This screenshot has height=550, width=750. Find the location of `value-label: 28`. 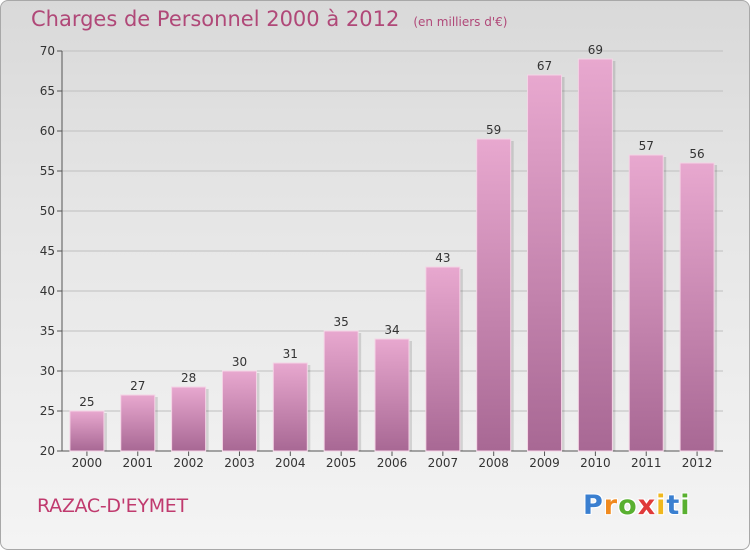

value-label: 28 is located at coordinates (188, 378).